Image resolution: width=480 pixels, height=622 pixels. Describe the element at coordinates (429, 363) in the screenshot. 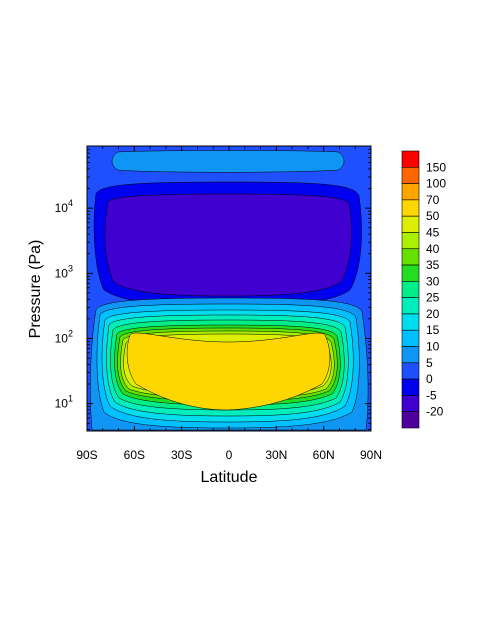

I see `colorbar-label: 5` at that location.